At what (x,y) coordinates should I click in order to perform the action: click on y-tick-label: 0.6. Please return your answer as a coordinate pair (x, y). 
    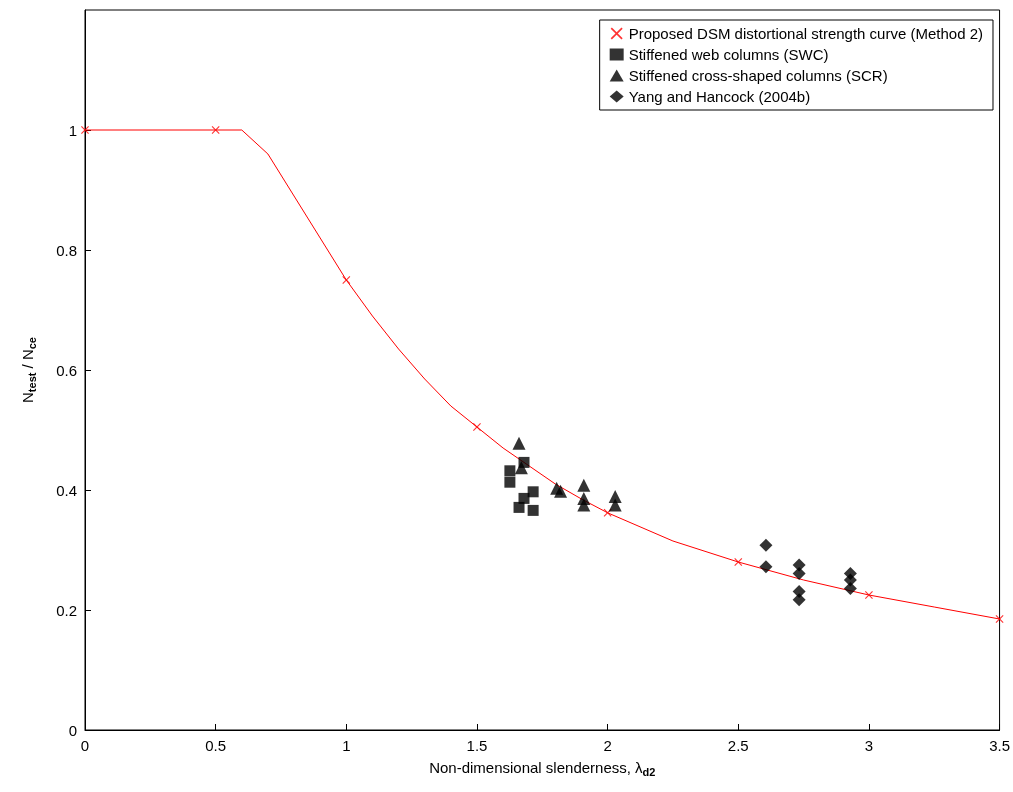
    Looking at the image, I should click on (66, 370).